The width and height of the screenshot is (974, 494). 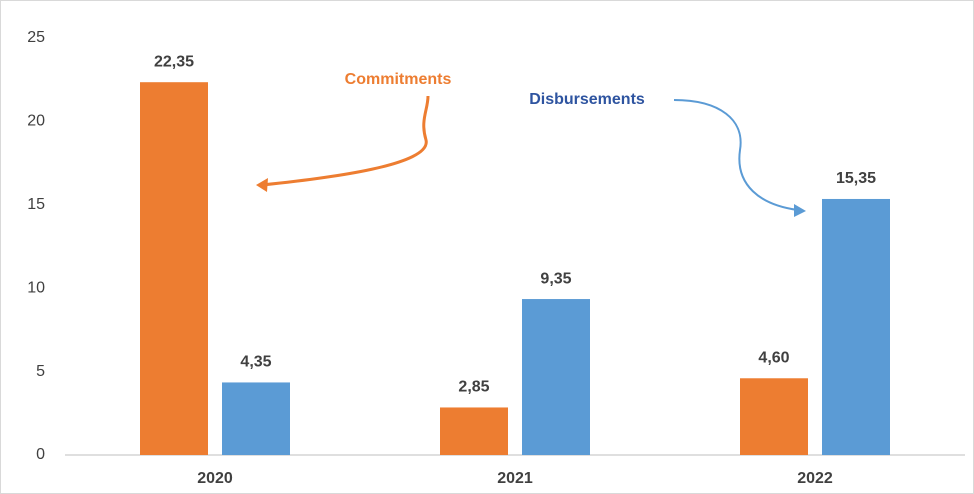 I want to click on x-tick-label: 2022, so click(x=815, y=478).